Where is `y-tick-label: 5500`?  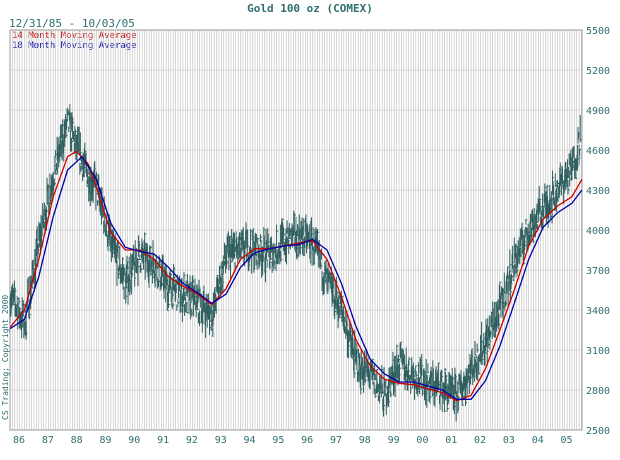
y-tick-label: 5500 is located at coordinates (598, 31).